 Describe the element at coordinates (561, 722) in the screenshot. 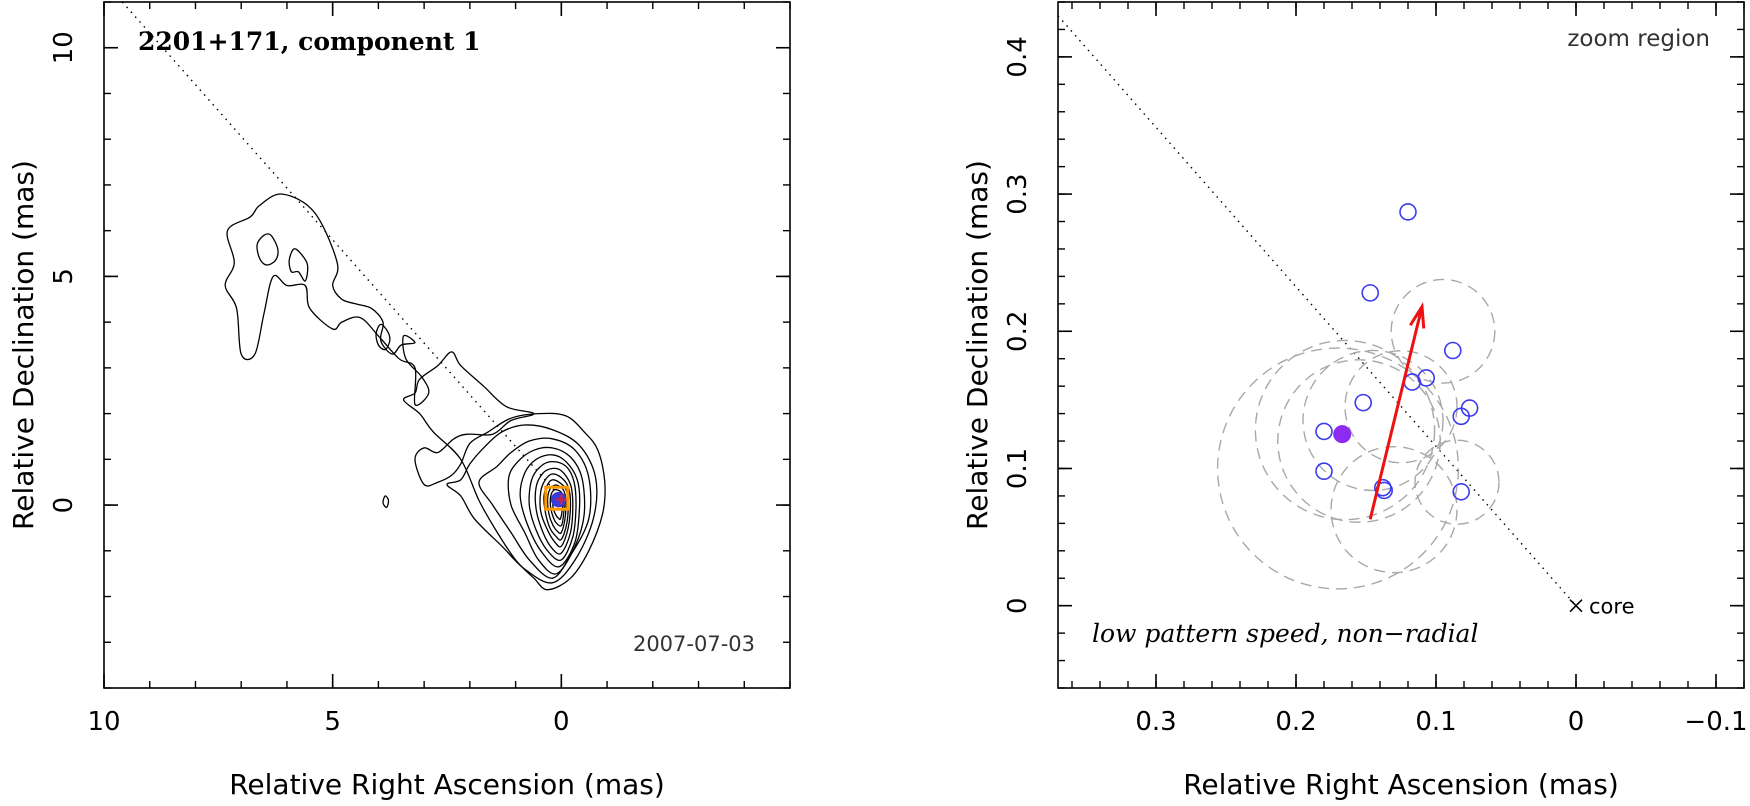

I see `left-x-tick-label: 0` at that location.